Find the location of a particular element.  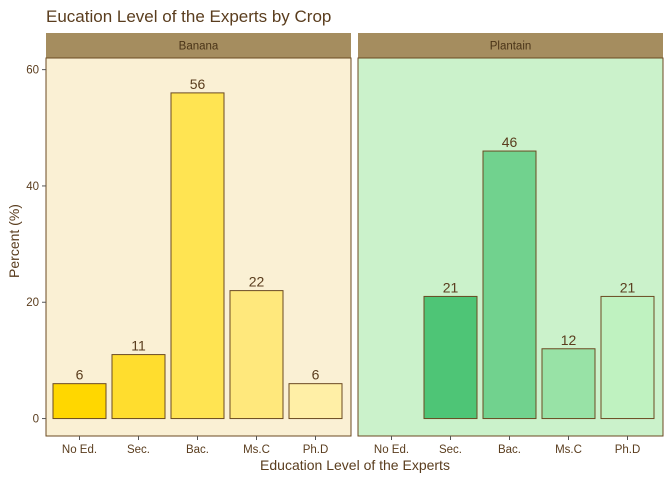

facet-strip-label: Banana is located at coordinates (199, 47).